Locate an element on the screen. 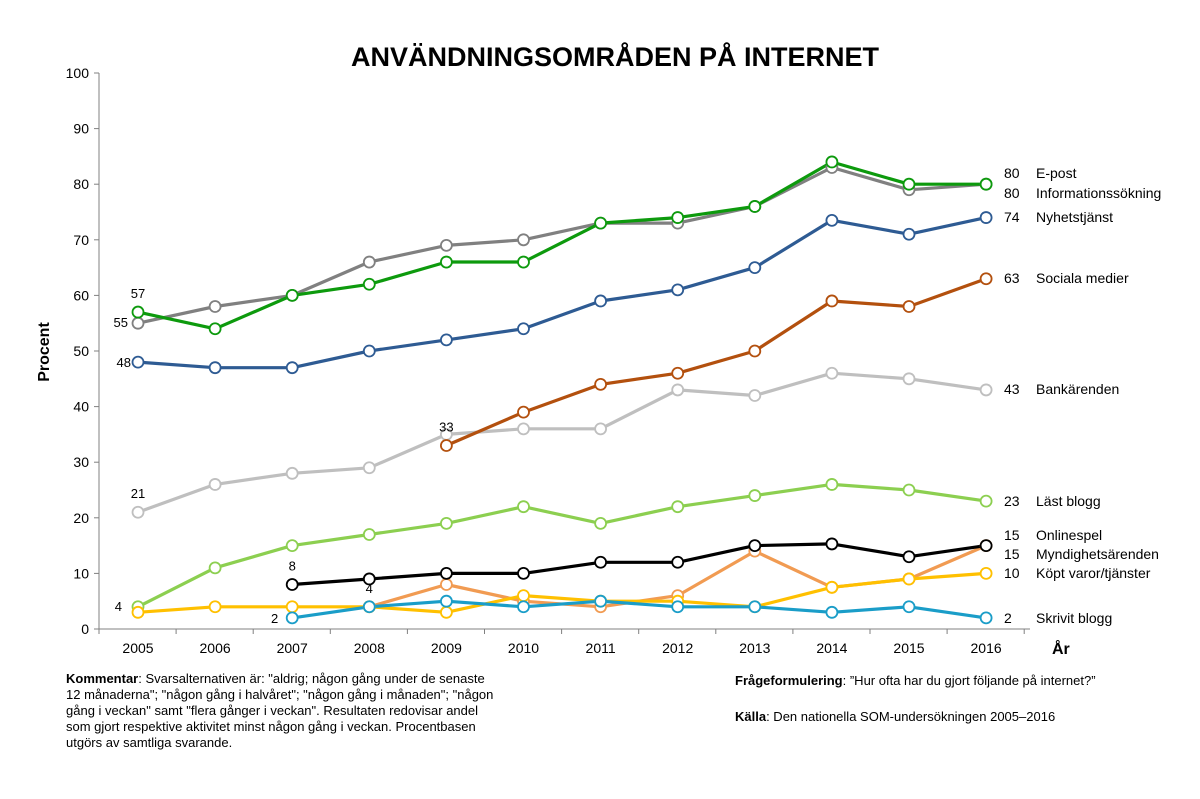  end-value-myndighet: 15 is located at coordinates (1012, 554).